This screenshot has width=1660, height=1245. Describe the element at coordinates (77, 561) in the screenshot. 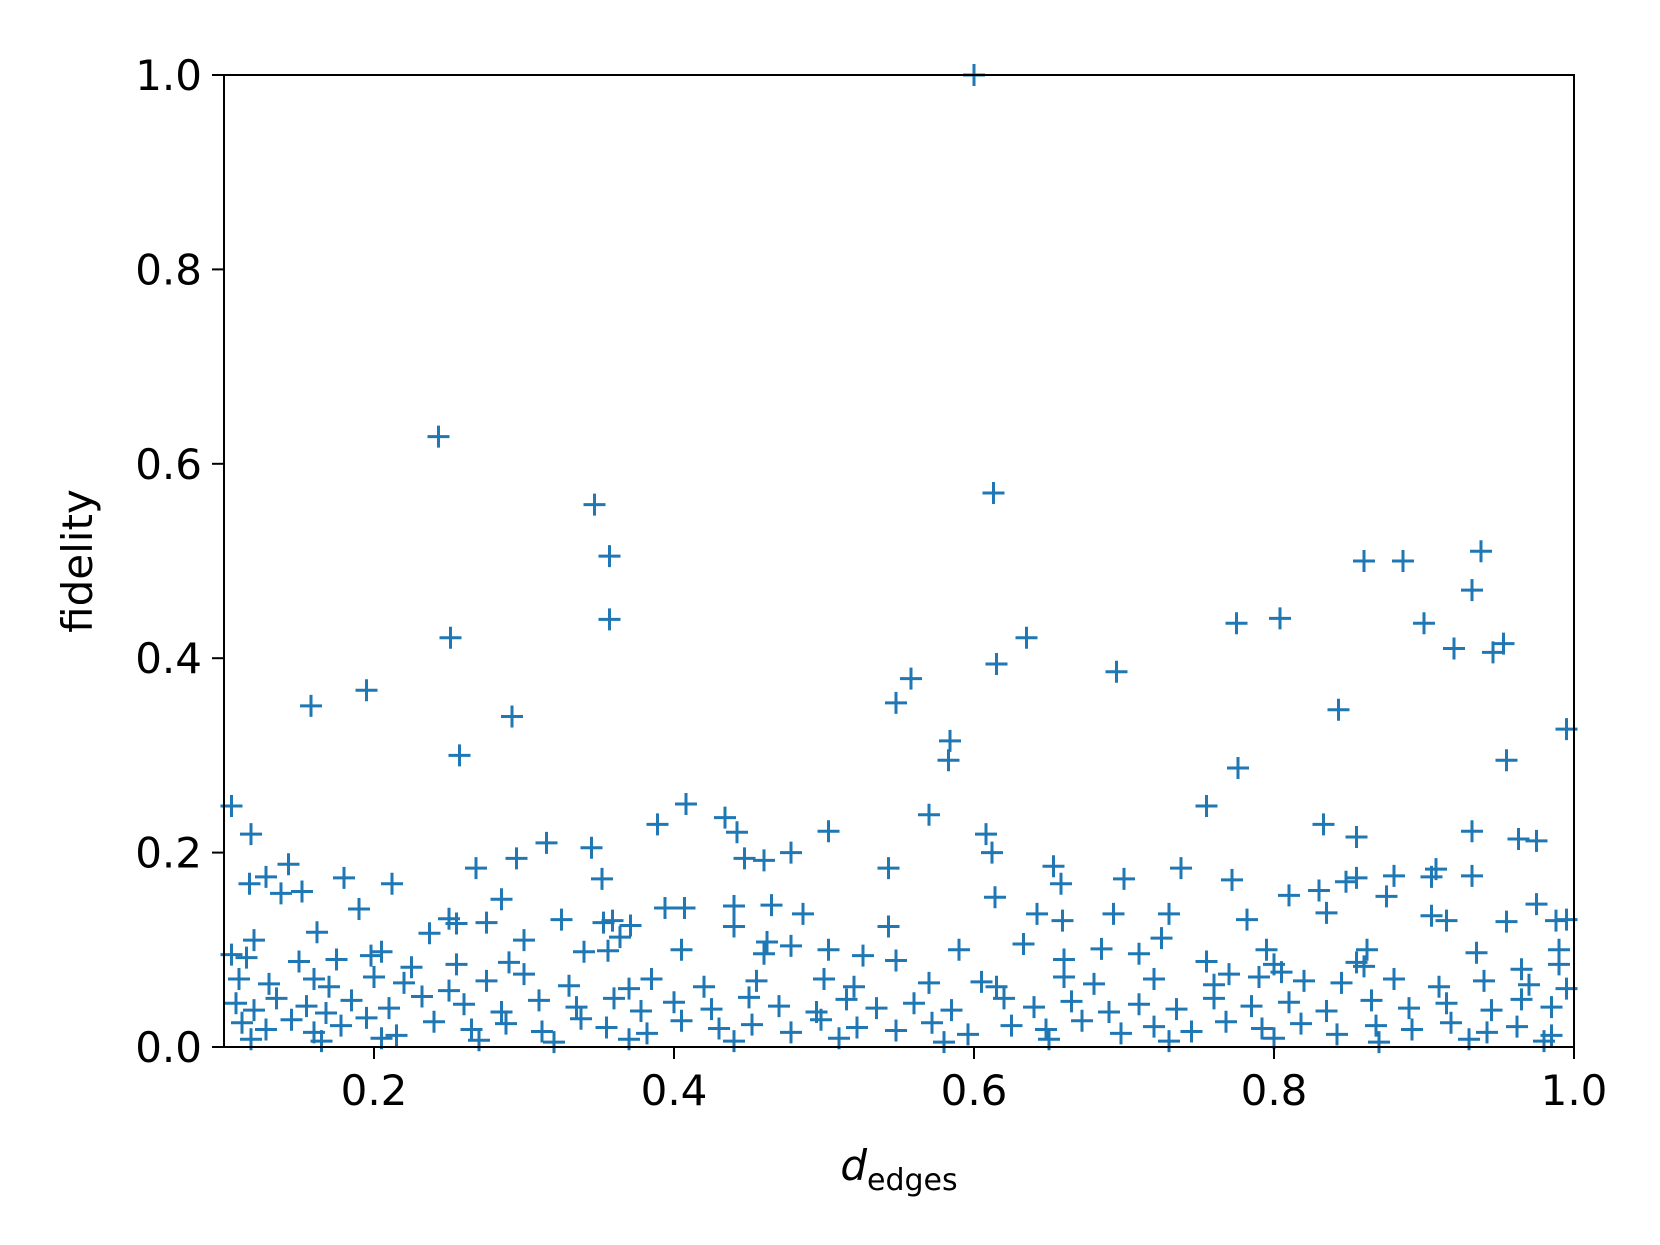

I see `y-axis-label: fidelity` at that location.